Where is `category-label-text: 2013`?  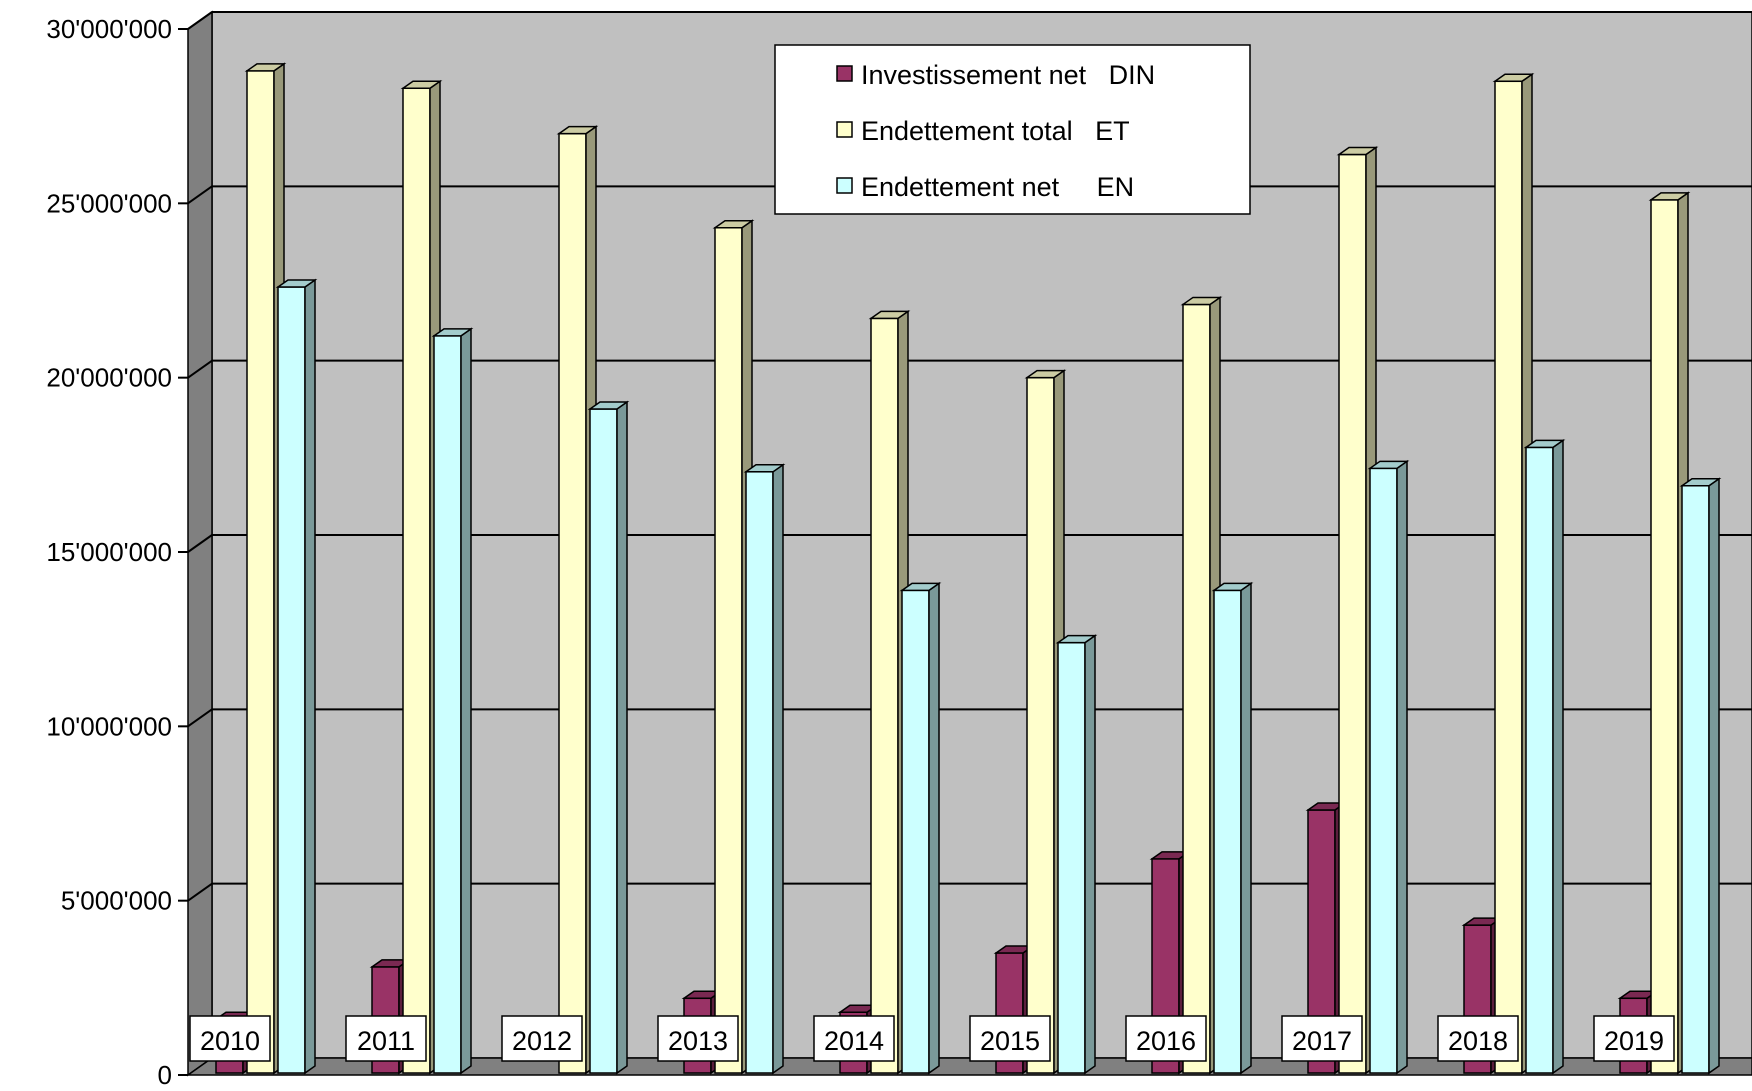
category-label-text: 2013 is located at coordinates (698, 1041).